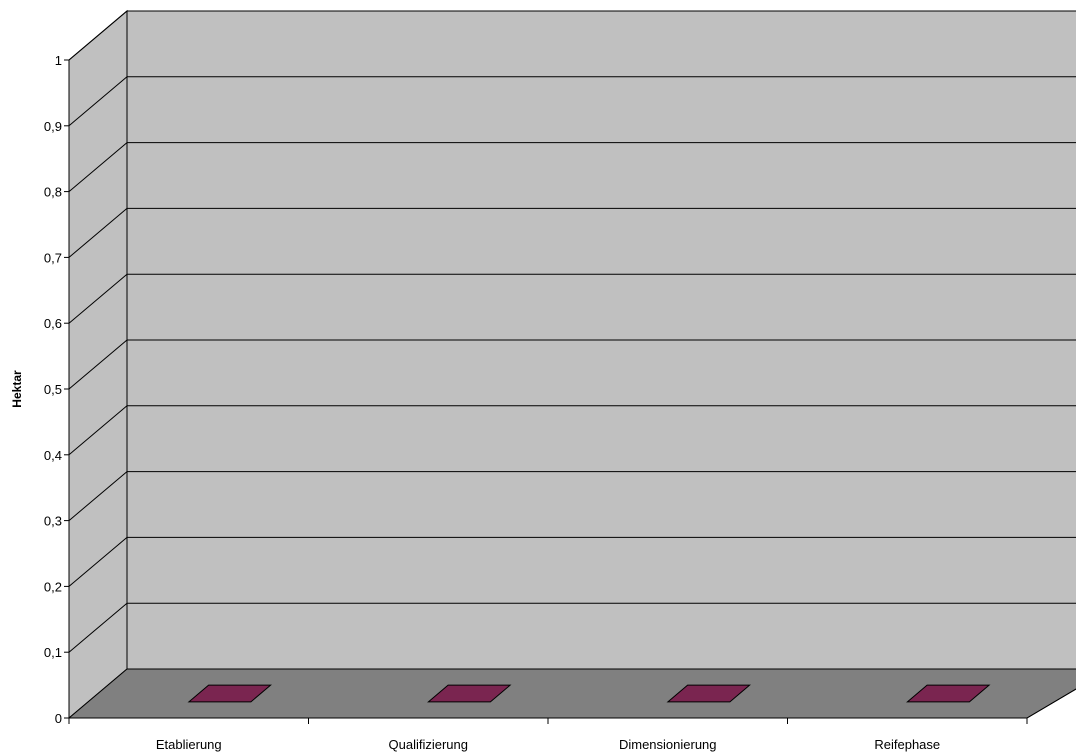 Image resolution: width=1076 pixels, height=755 pixels. I want to click on x-tick-label: Qualifizierung, so click(429, 744).